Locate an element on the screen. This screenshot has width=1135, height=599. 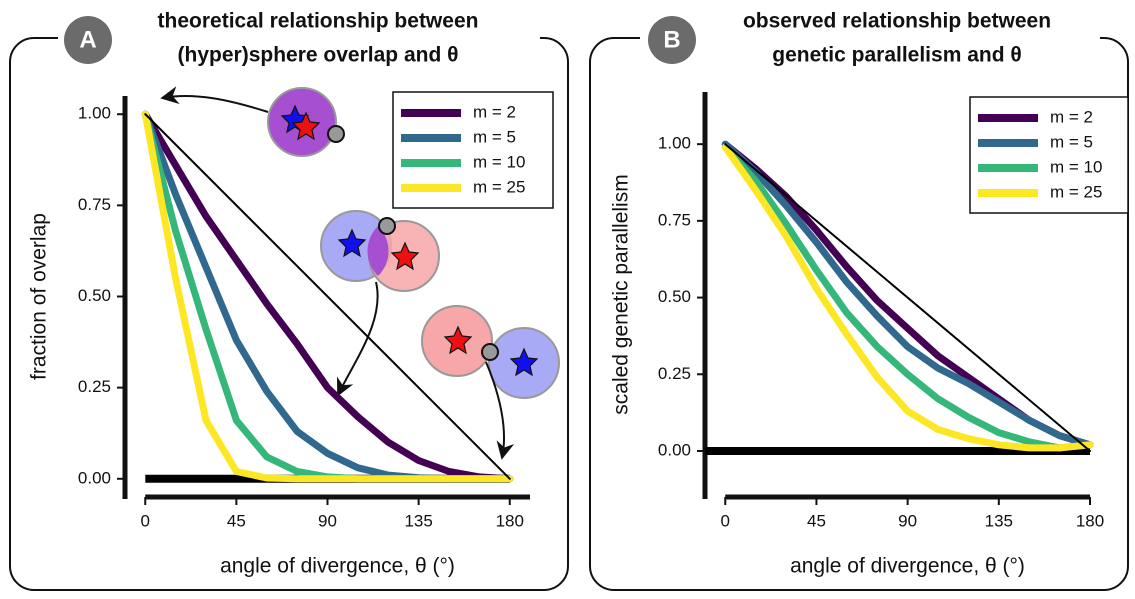
panel-label: B is located at coordinates (671, 39).